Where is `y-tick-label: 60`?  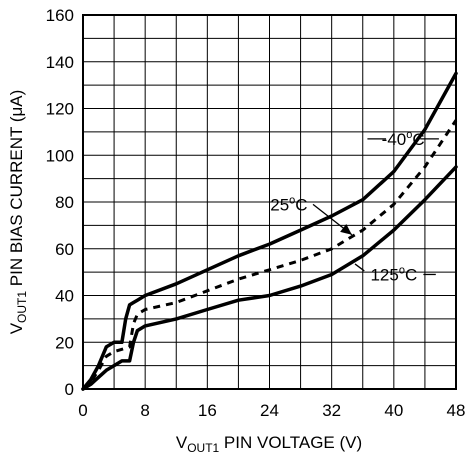
y-tick-label: 60 is located at coordinates (64, 249).